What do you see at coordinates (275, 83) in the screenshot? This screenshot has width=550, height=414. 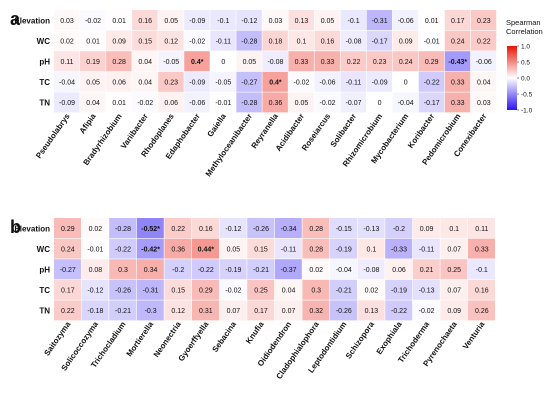 I see `cell-value-label: 0.4*` at bounding box center [275, 83].